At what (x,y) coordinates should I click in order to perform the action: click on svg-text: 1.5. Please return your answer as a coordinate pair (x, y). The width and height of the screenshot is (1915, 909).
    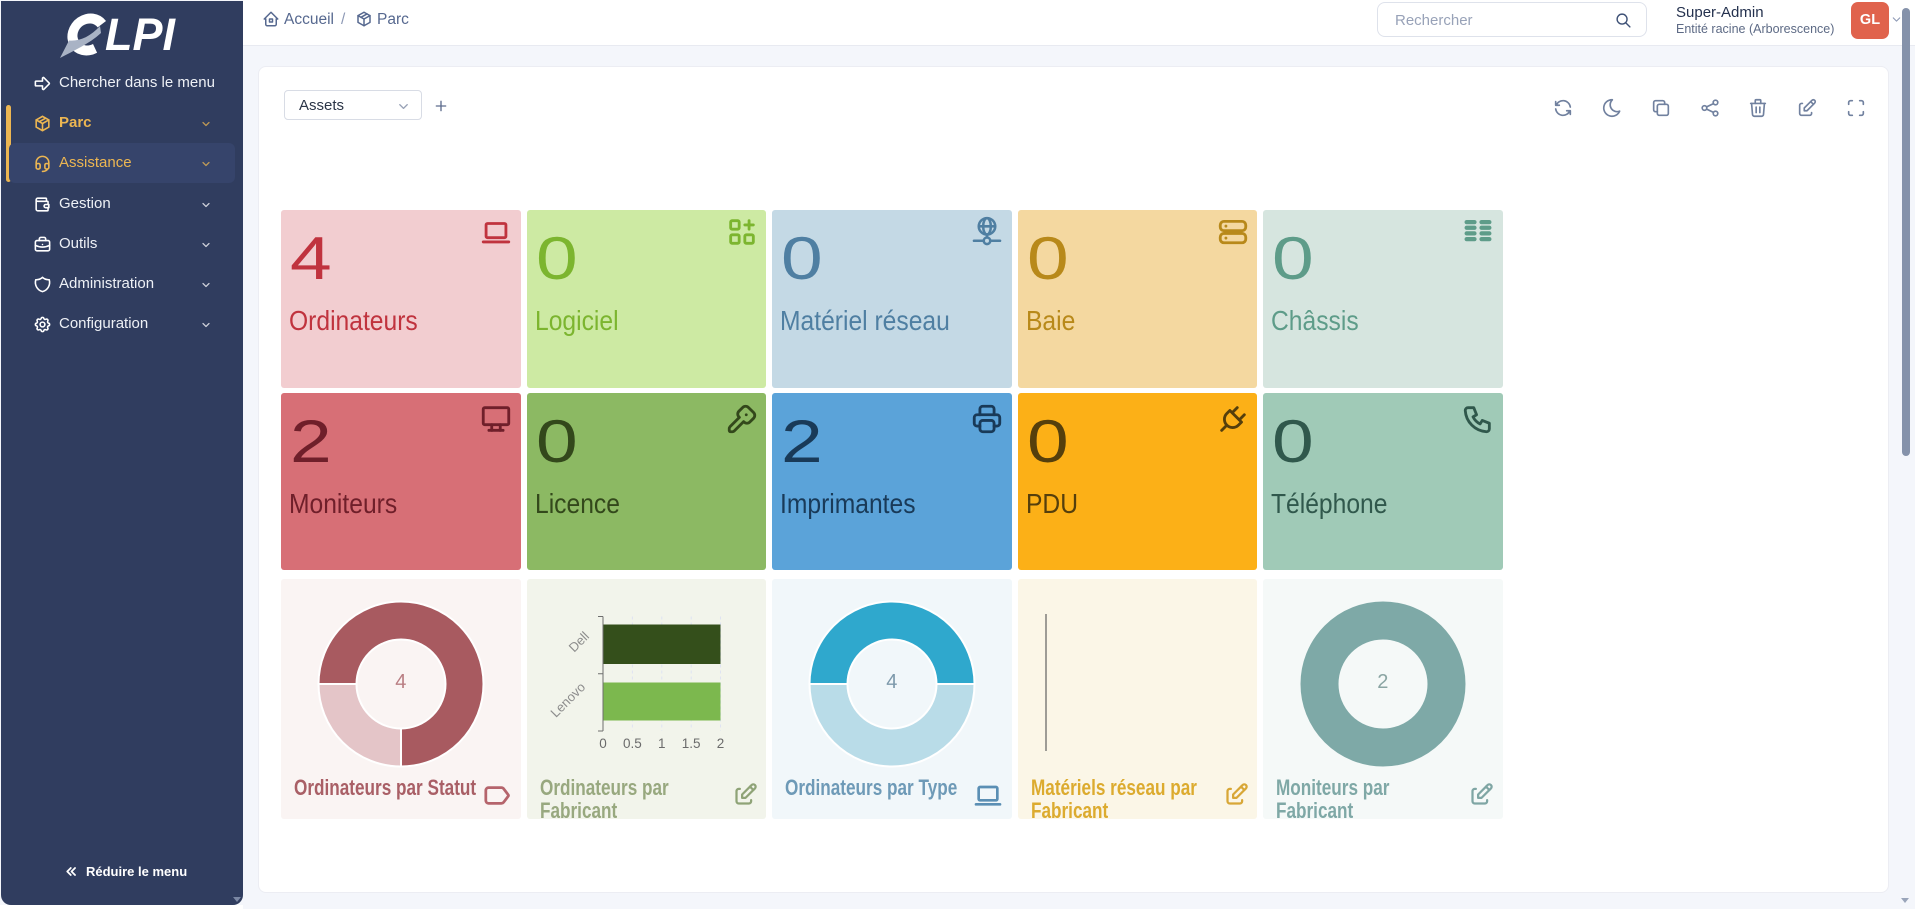
    Looking at the image, I should click on (690, 743).